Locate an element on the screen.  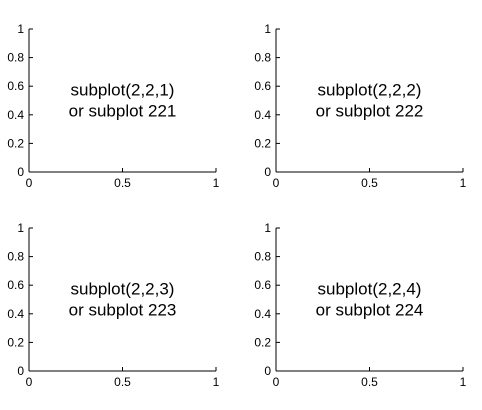
annotation-subplot-call: subplot(2,2,3) is located at coordinates (123, 289).